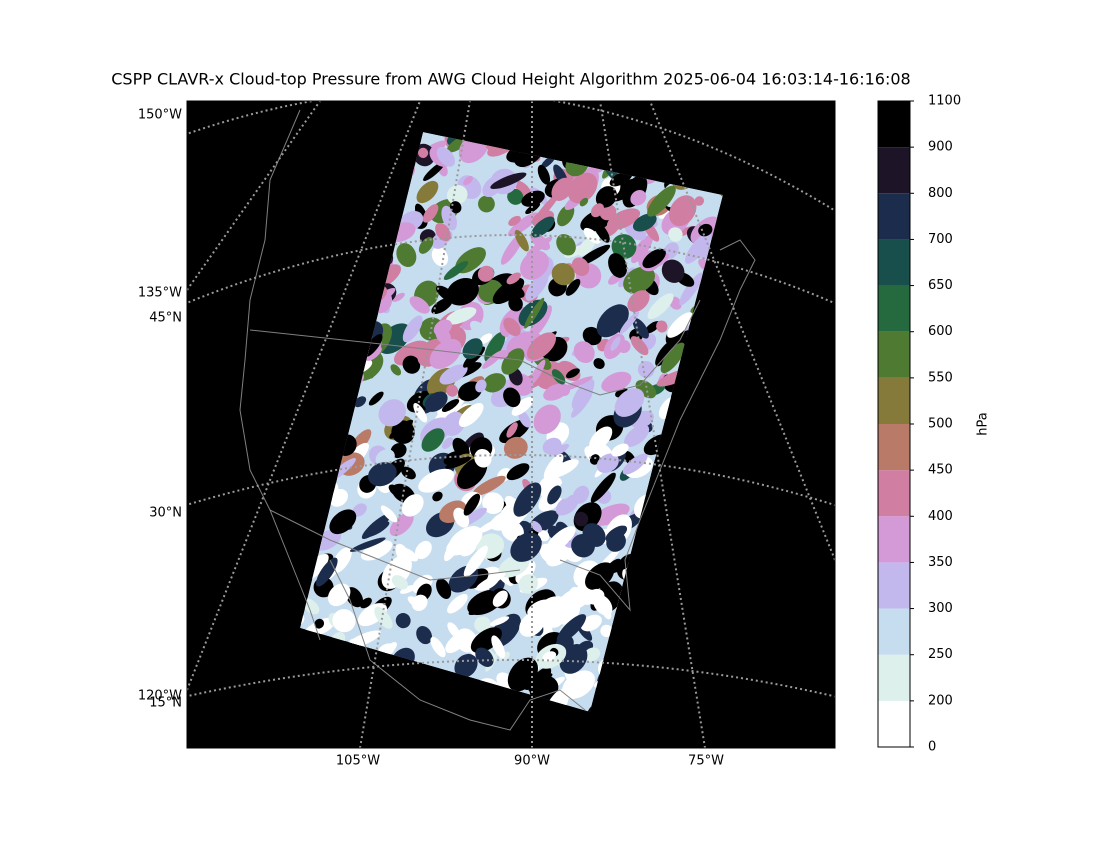 The width and height of the screenshot is (1120, 844). Describe the element at coordinates (940, 239) in the screenshot. I see `colorbar-tick-label: 700` at that location.